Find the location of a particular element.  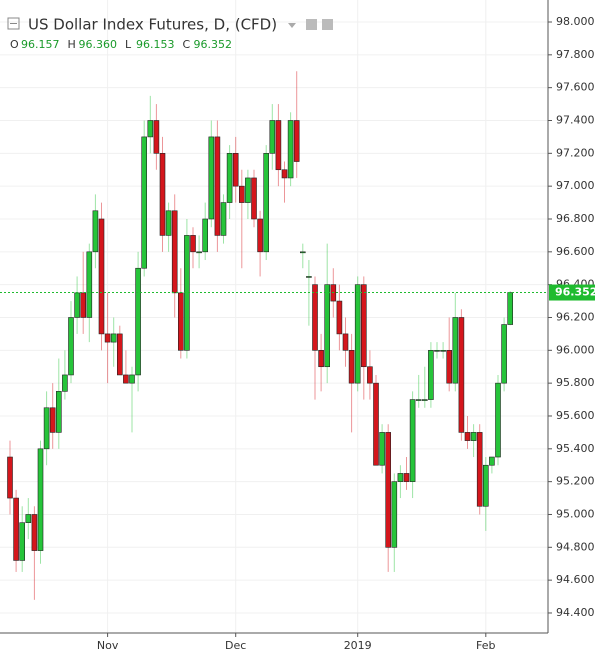

ohlc-key: L is located at coordinates (128, 44).